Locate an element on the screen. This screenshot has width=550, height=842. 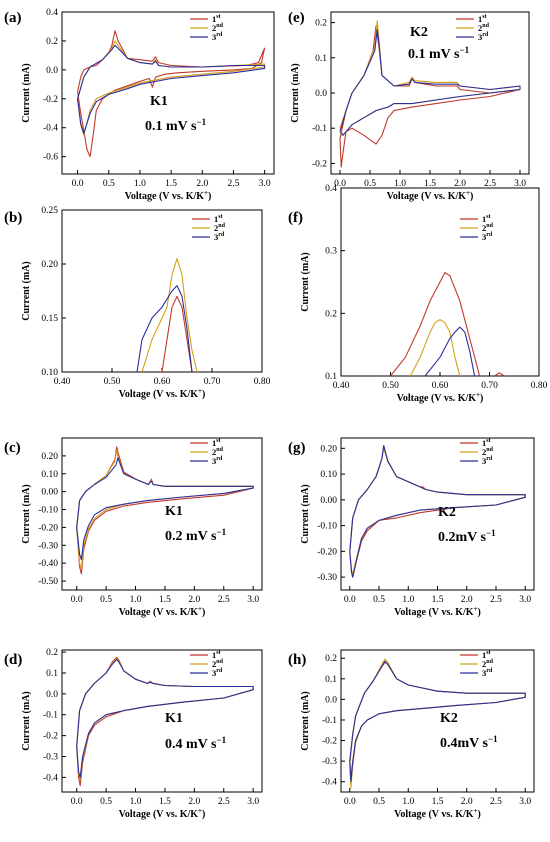
scan-rate-label: 0.2 mV s−1 is located at coordinates (196, 535).